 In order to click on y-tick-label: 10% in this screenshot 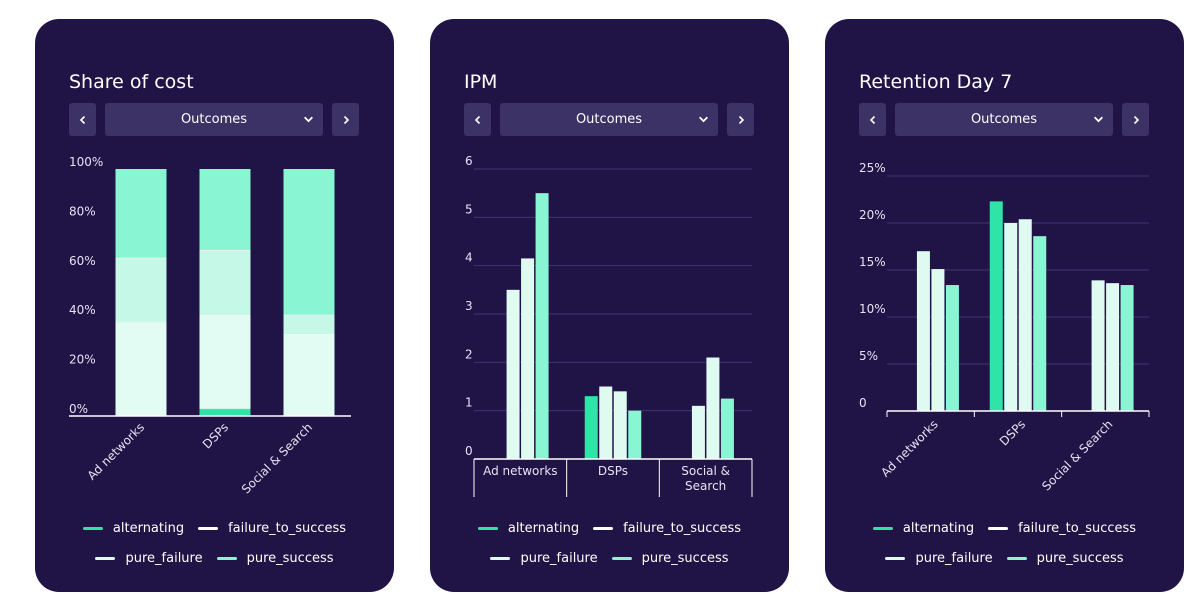, I will do `click(872, 309)`.